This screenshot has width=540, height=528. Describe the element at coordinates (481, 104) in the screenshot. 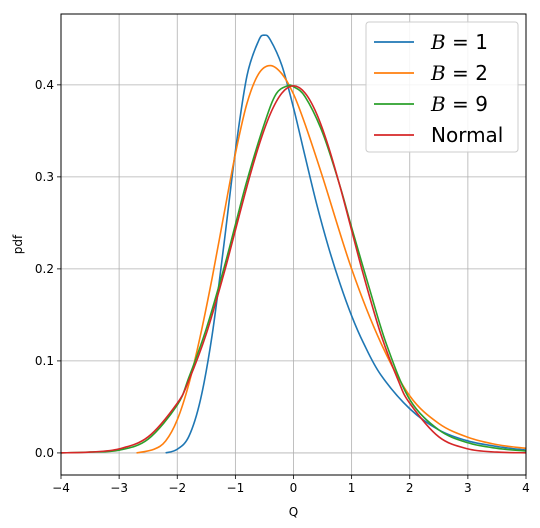

I see `legend-label-val: 9` at that location.